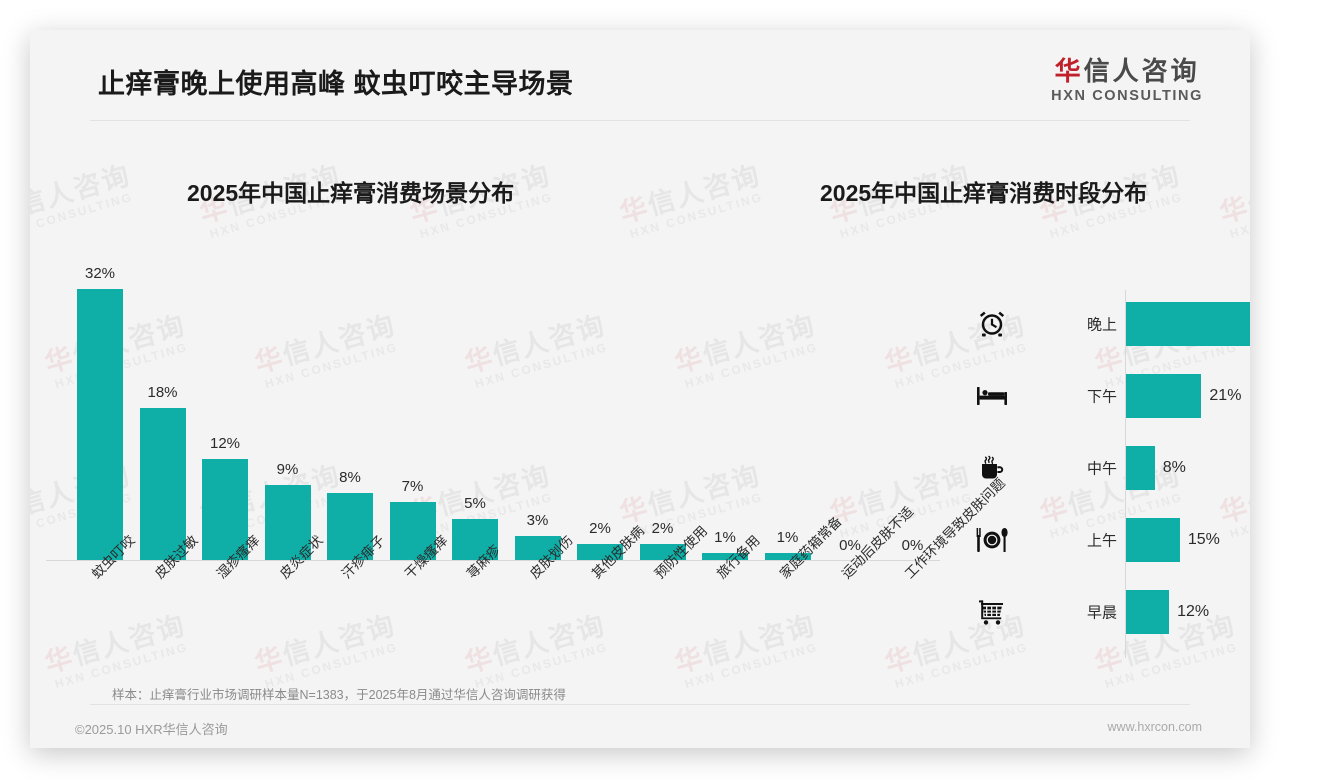 The height and width of the screenshot is (780, 1340). I want to click on row-category-label: 早晨, so click(1101, 613).